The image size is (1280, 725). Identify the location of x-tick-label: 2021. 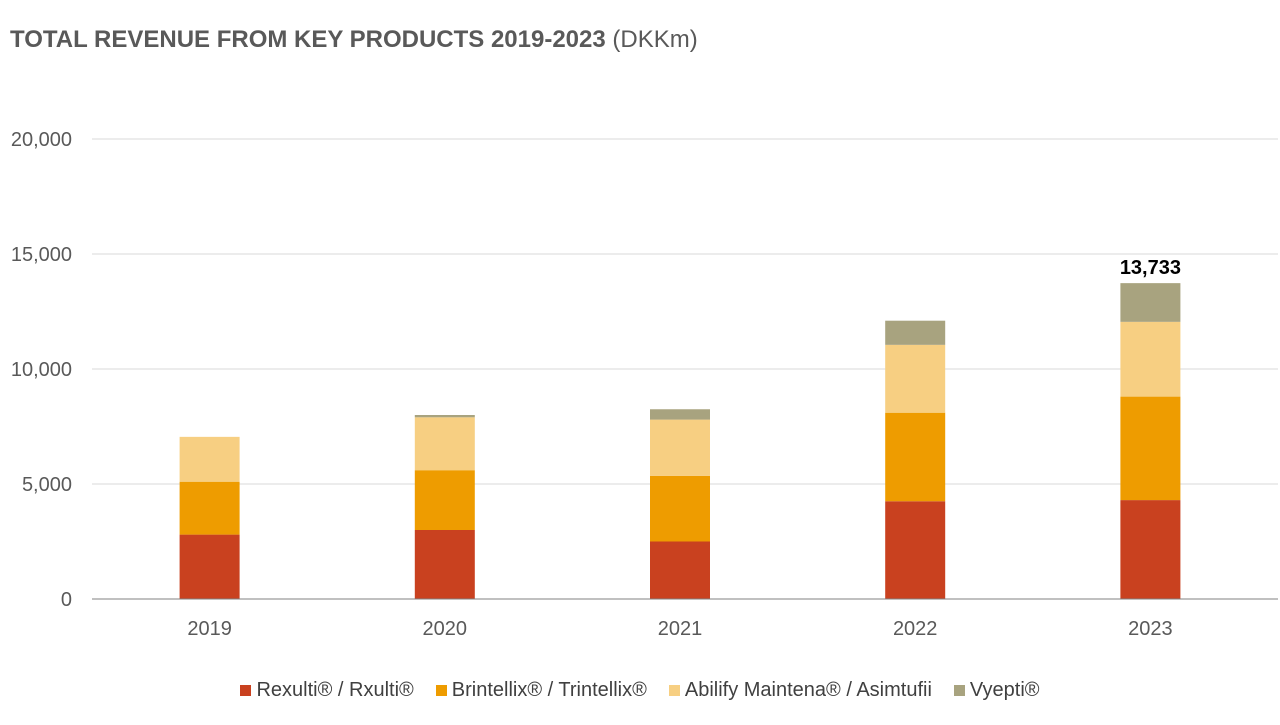
(680, 629).